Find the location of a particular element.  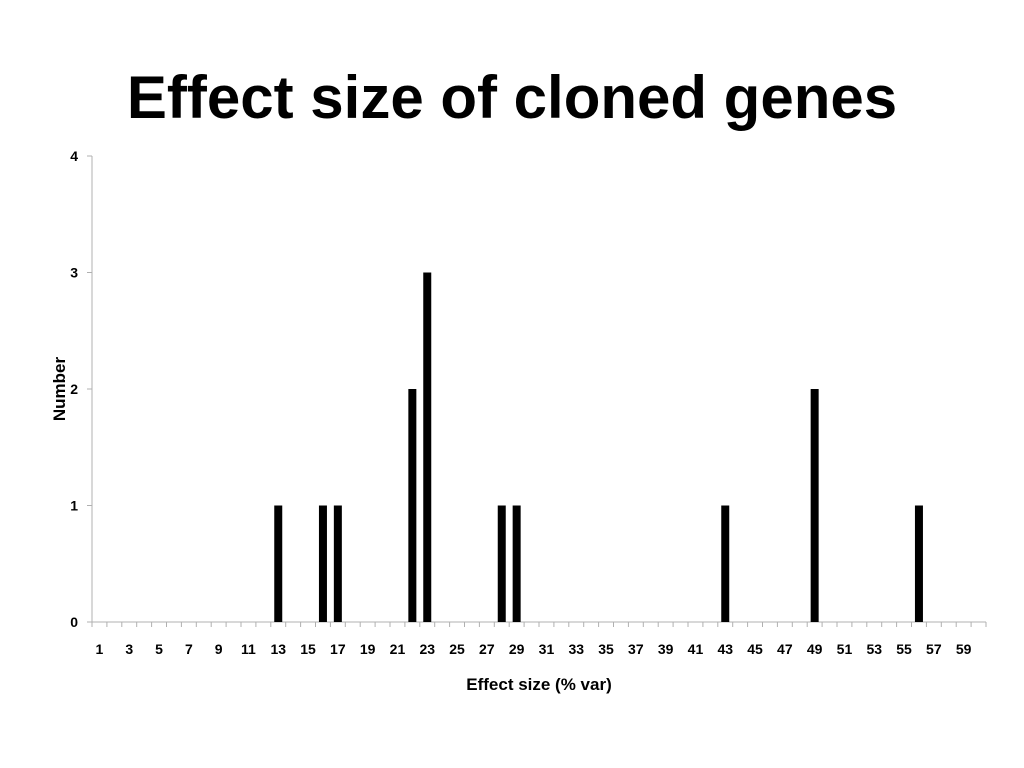

y-tick-label: 2 is located at coordinates (74, 389).